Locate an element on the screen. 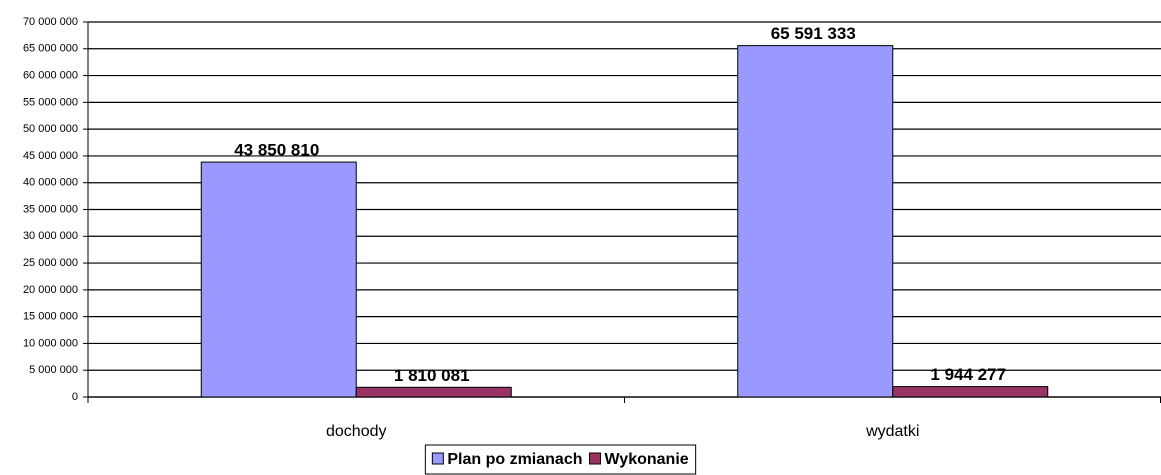  y-tick-label: 50 000 000 is located at coordinates (50, 129).